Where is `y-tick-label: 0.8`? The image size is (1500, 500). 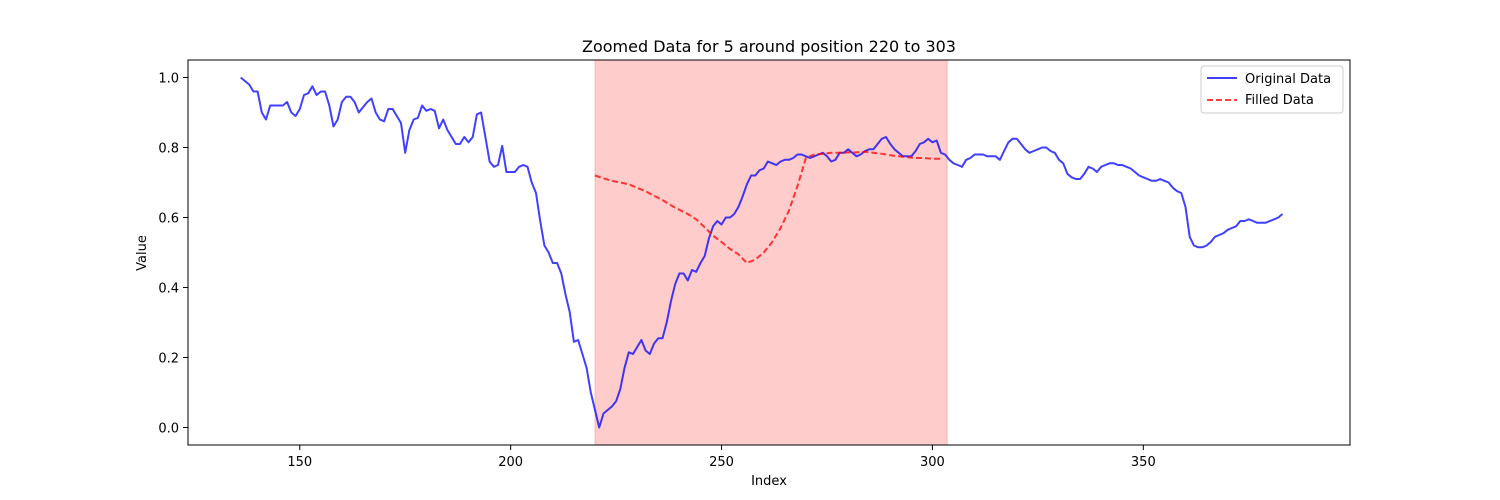
y-tick-label: 0.8 is located at coordinates (168, 149).